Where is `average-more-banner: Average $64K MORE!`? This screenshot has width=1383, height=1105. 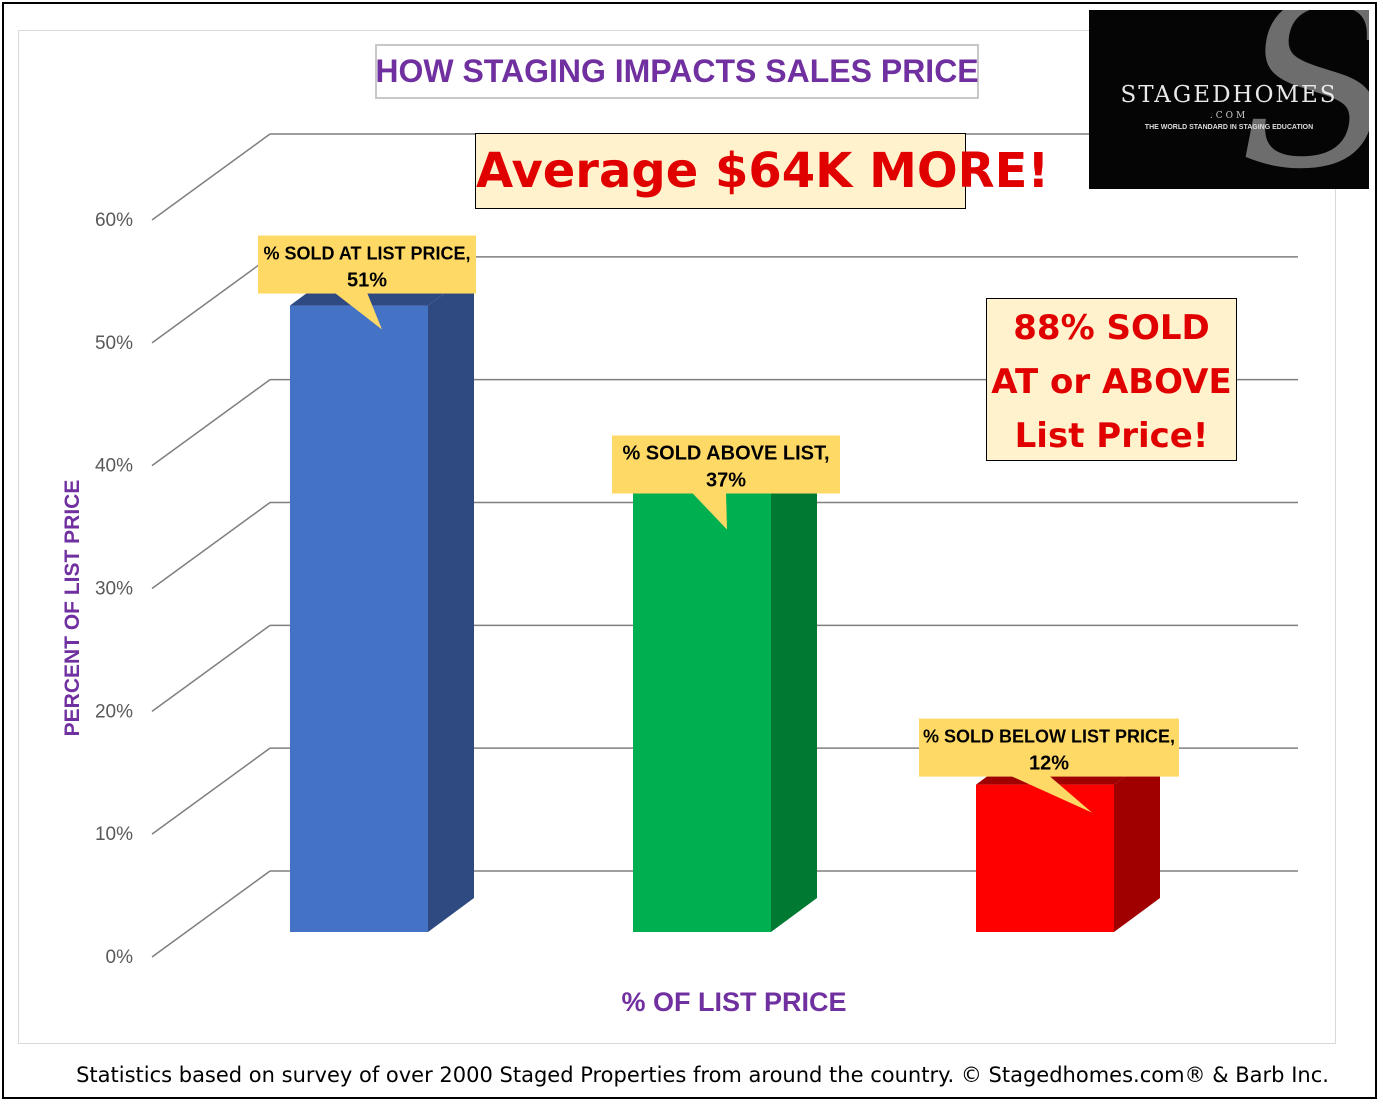 average-more-banner: Average $64K MORE! is located at coordinates (762, 171).